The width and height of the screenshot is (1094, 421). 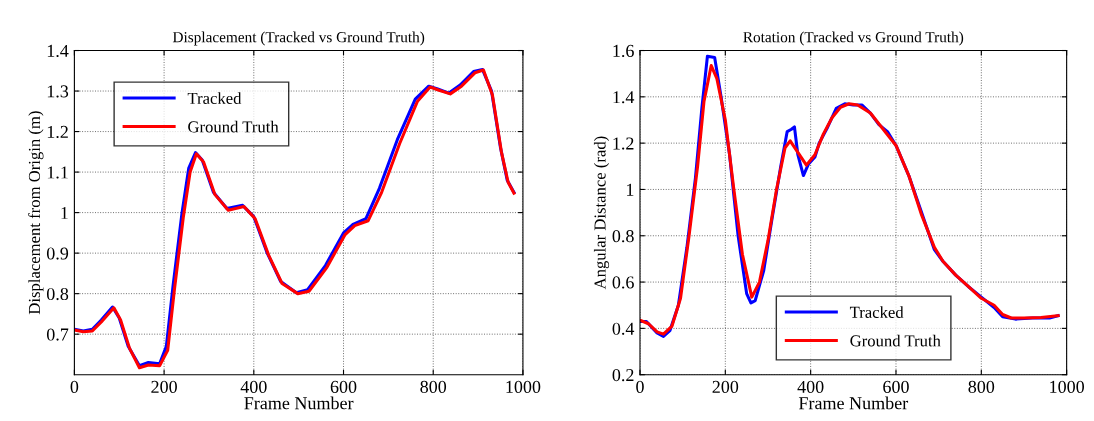 What do you see at coordinates (623, 328) in the screenshot?
I see `y-tick-label: 0.4` at bounding box center [623, 328].